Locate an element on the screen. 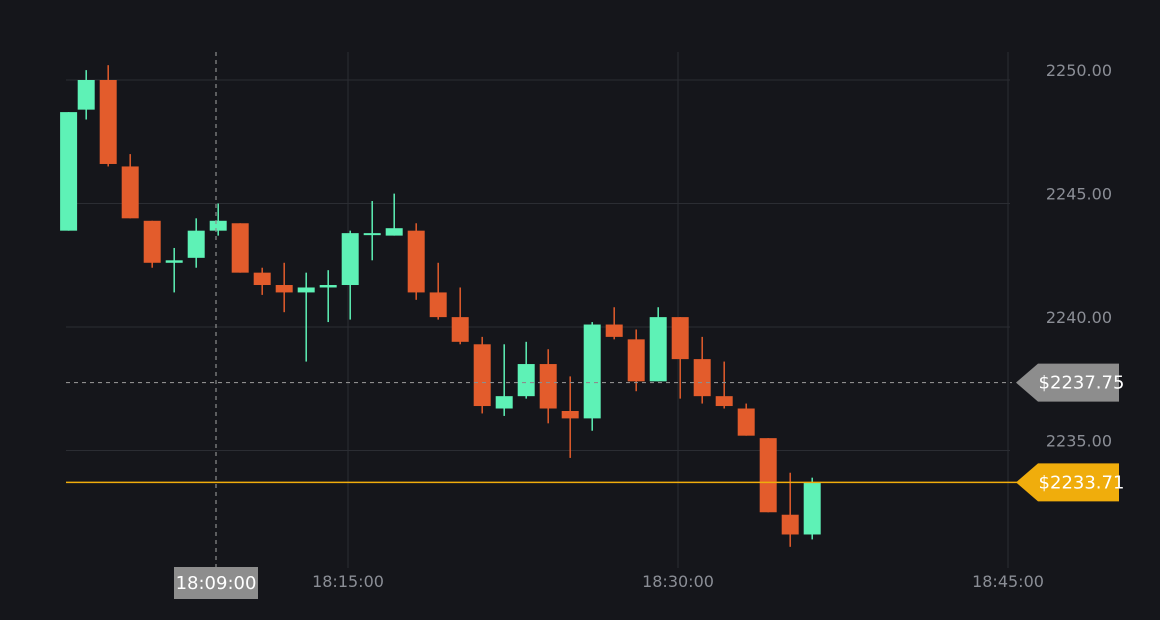 This screenshot has height=620, width=1160. current-price-tag-label: $2233.71 is located at coordinates (1082, 482).